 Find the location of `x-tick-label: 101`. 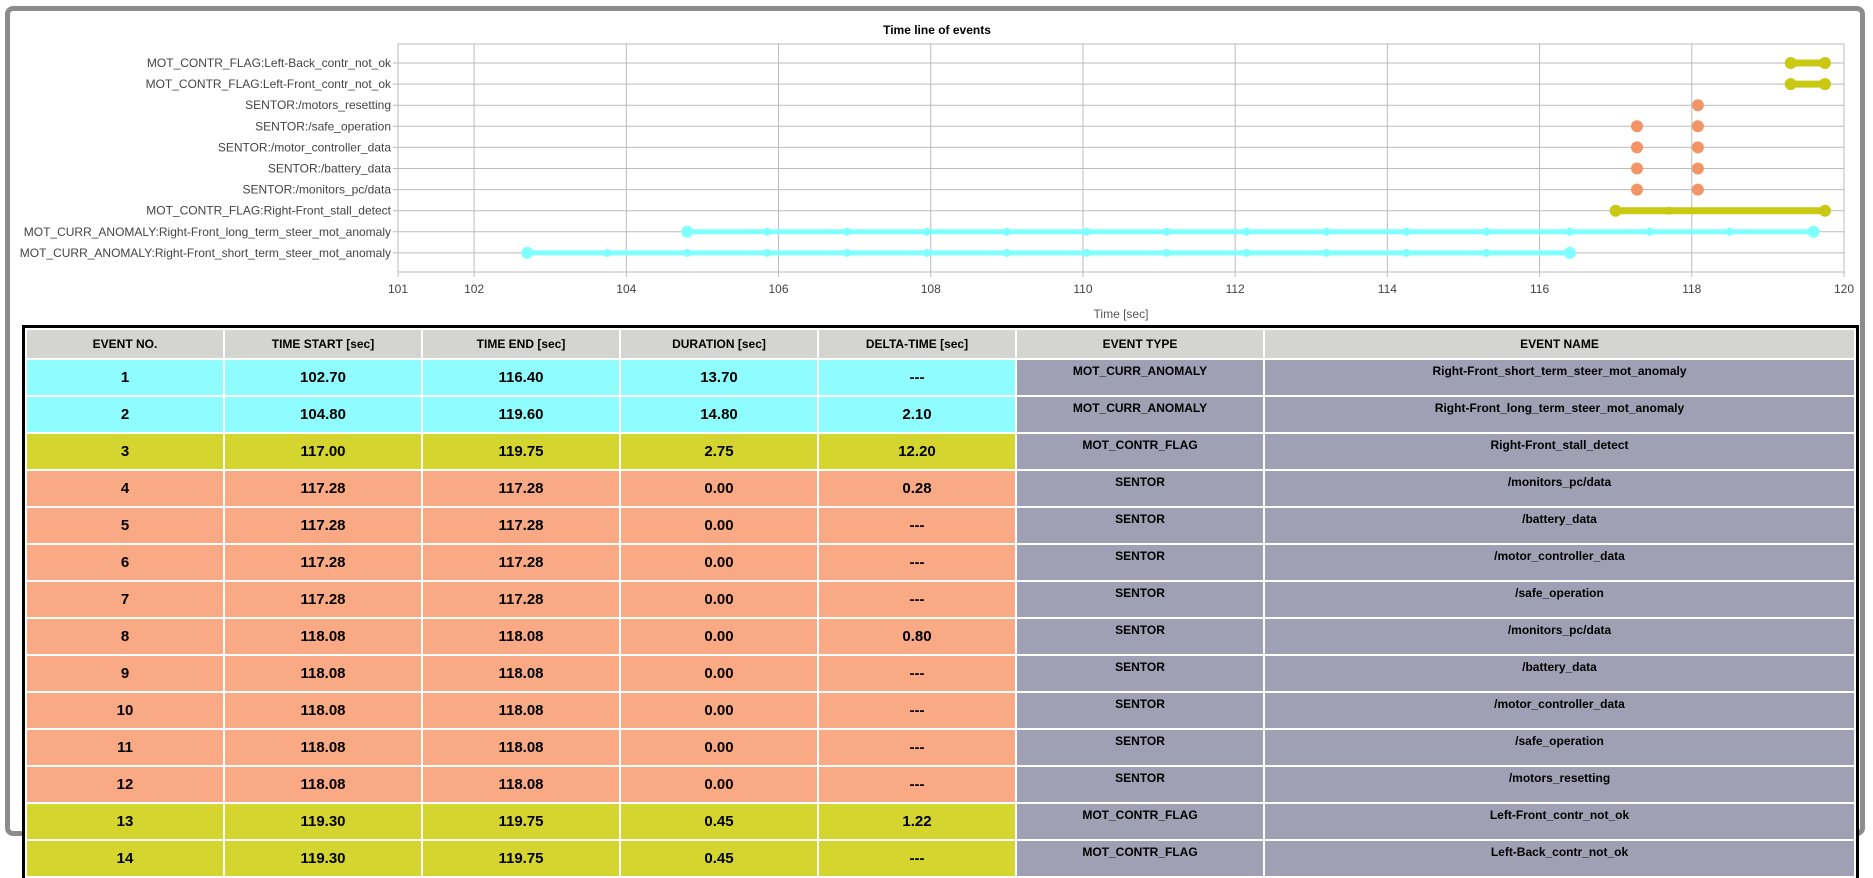

x-tick-label: 101 is located at coordinates (398, 289).